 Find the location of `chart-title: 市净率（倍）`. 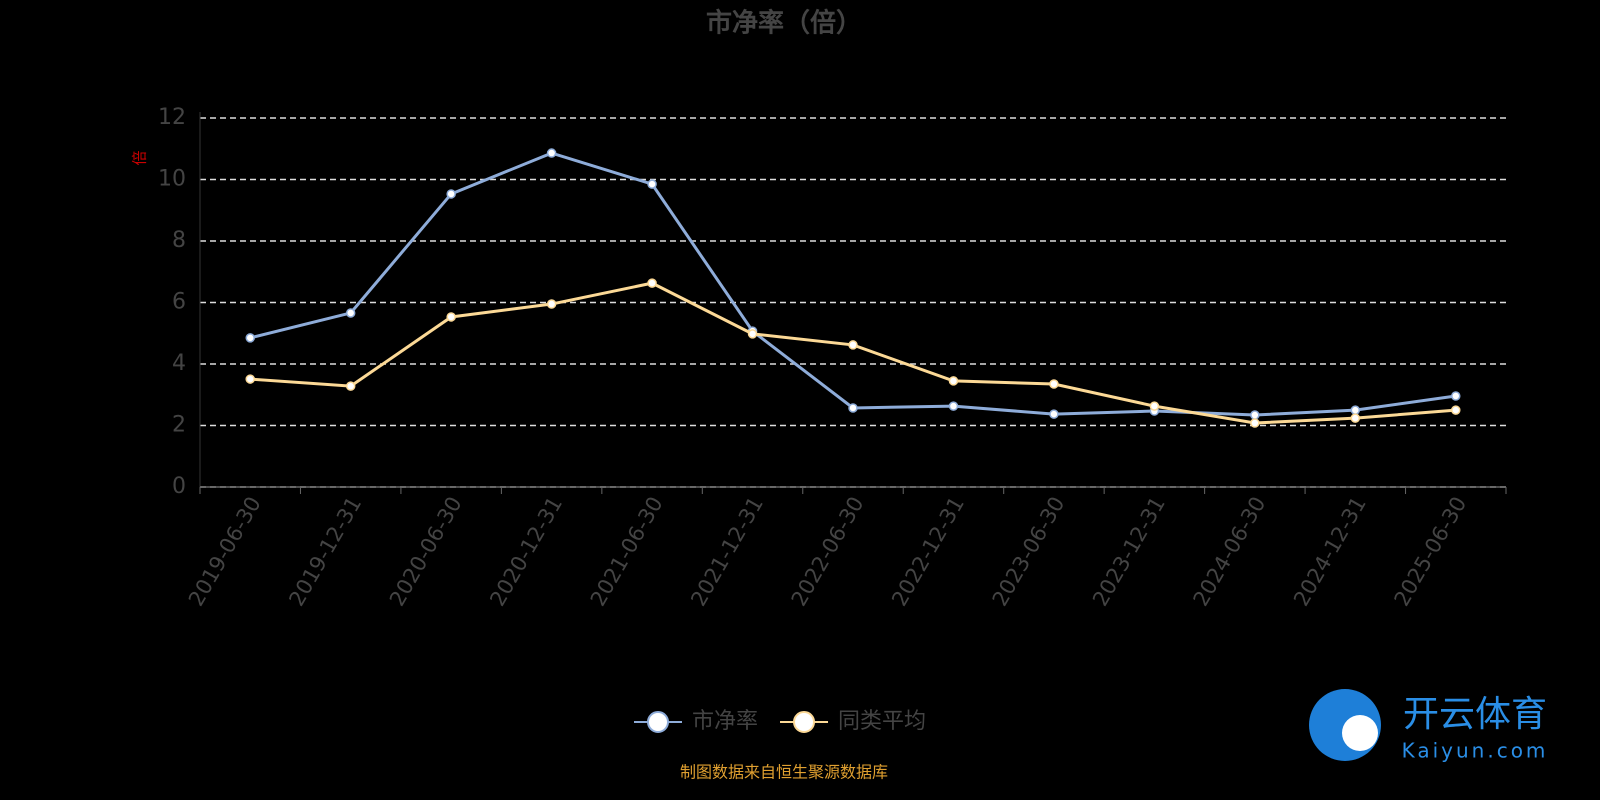

chart-title: 市净率（倍） is located at coordinates (784, 23).